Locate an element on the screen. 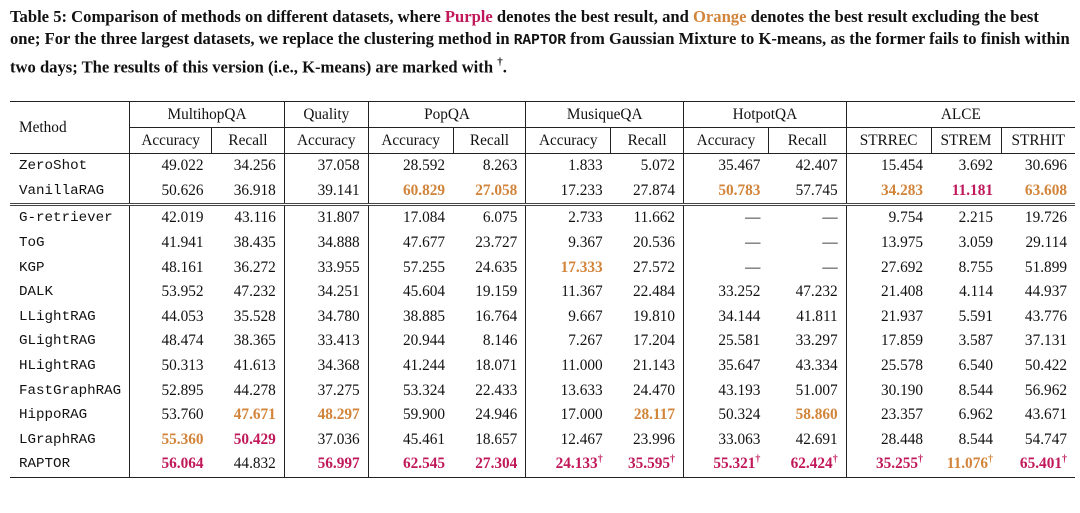 The width and height of the screenshot is (1080, 513). value-cell: 48.297 is located at coordinates (326, 415).